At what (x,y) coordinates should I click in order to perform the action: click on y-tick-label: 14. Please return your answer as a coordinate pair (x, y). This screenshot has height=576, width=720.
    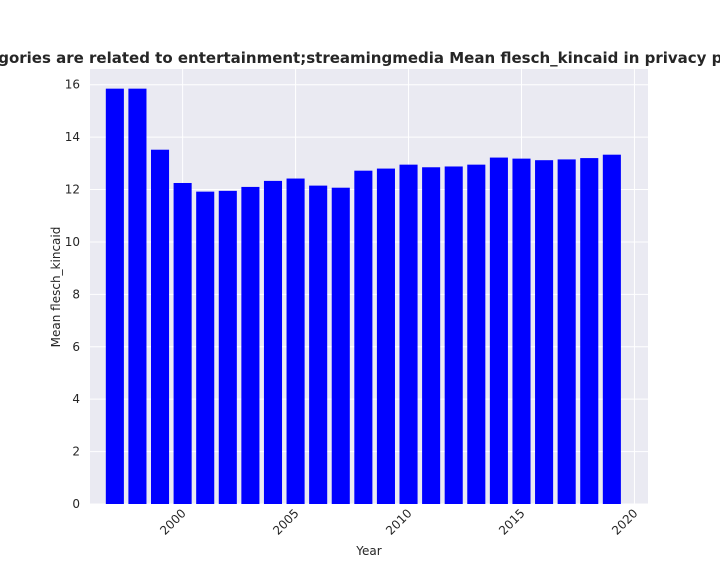
    Looking at the image, I should click on (72, 137).